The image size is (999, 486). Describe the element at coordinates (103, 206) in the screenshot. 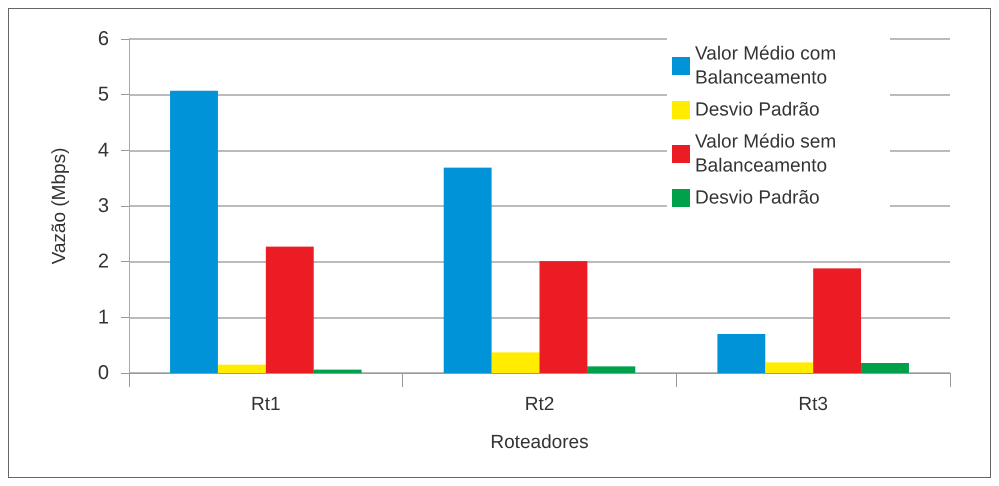

I see `y-tick-label: 3` at that location.